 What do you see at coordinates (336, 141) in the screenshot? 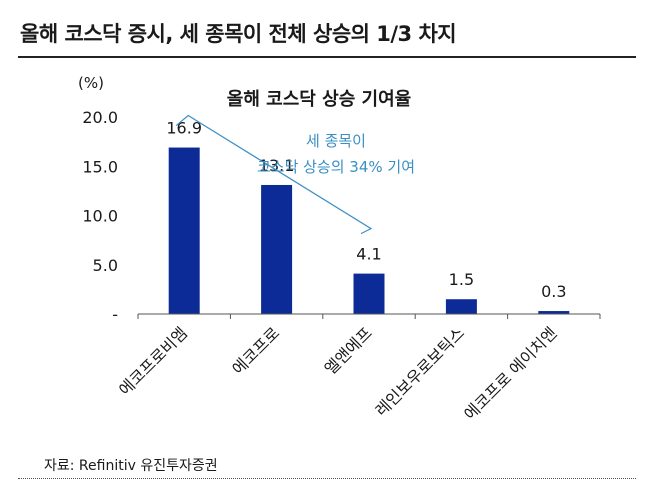
I see `annotation-text: 세 종목이` at bounding box center [336, 141].